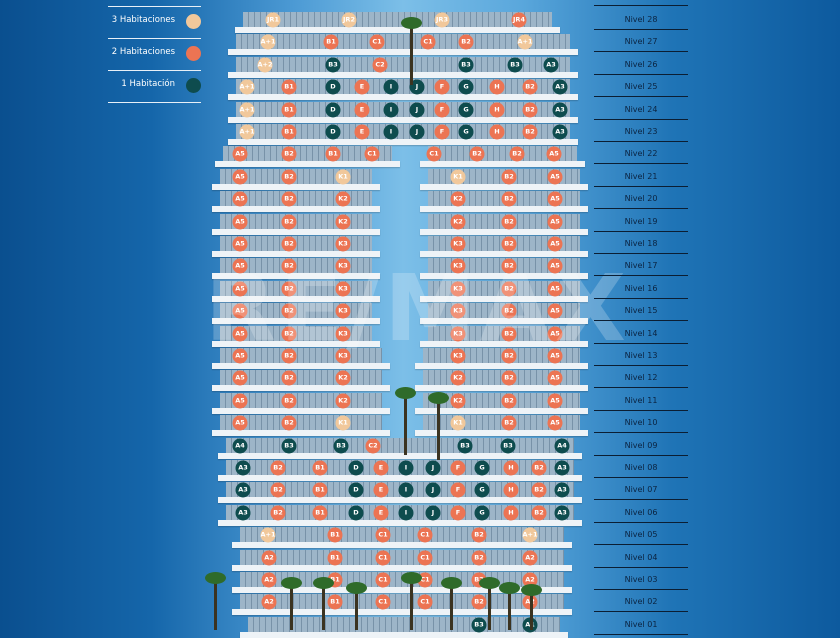  Describe the element at coordinates (265, 65) in the screenshot. I see `unit-marker: A+2` at that location.